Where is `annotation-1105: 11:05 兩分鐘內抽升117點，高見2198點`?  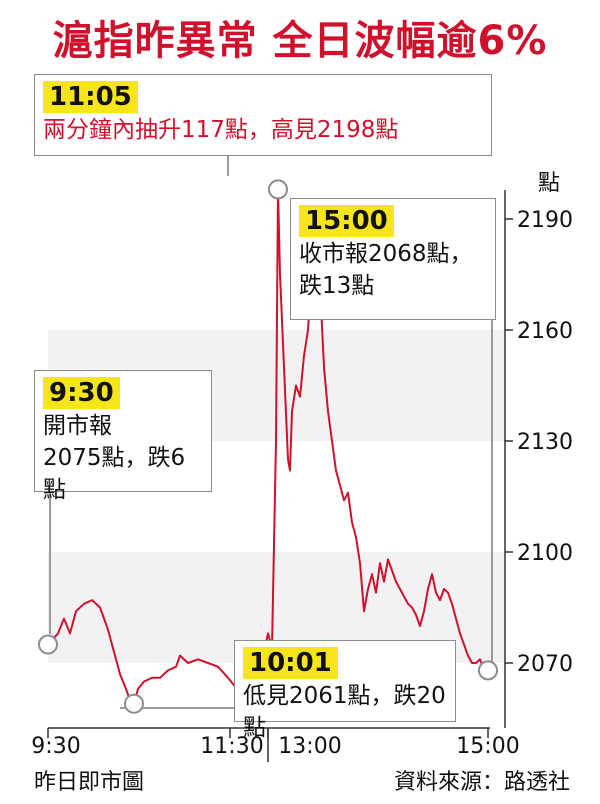 annotation-1105: 11:05 兩分鐘內抽升117點，高見2198點 is located at coordinates (263, 115).